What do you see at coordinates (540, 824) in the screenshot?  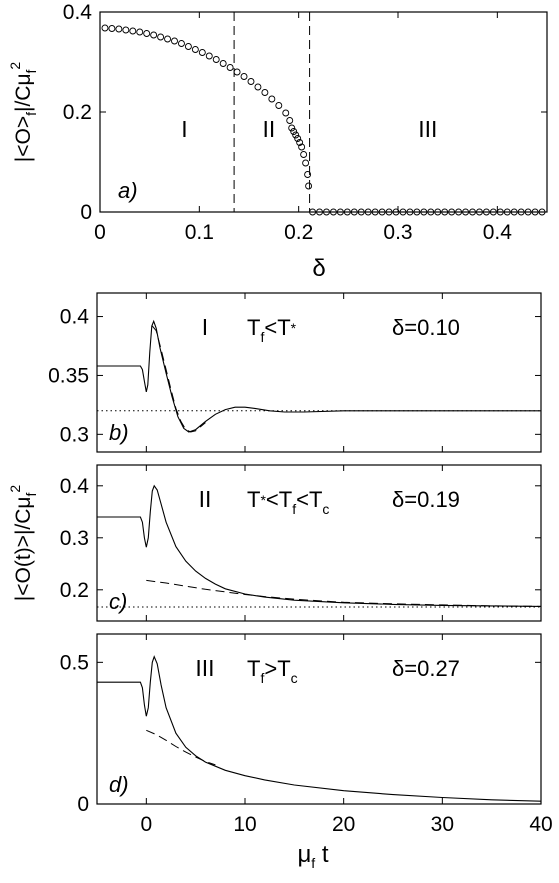 I see `panel-d-xtick-label: 40` at bounding box center [540, 824].